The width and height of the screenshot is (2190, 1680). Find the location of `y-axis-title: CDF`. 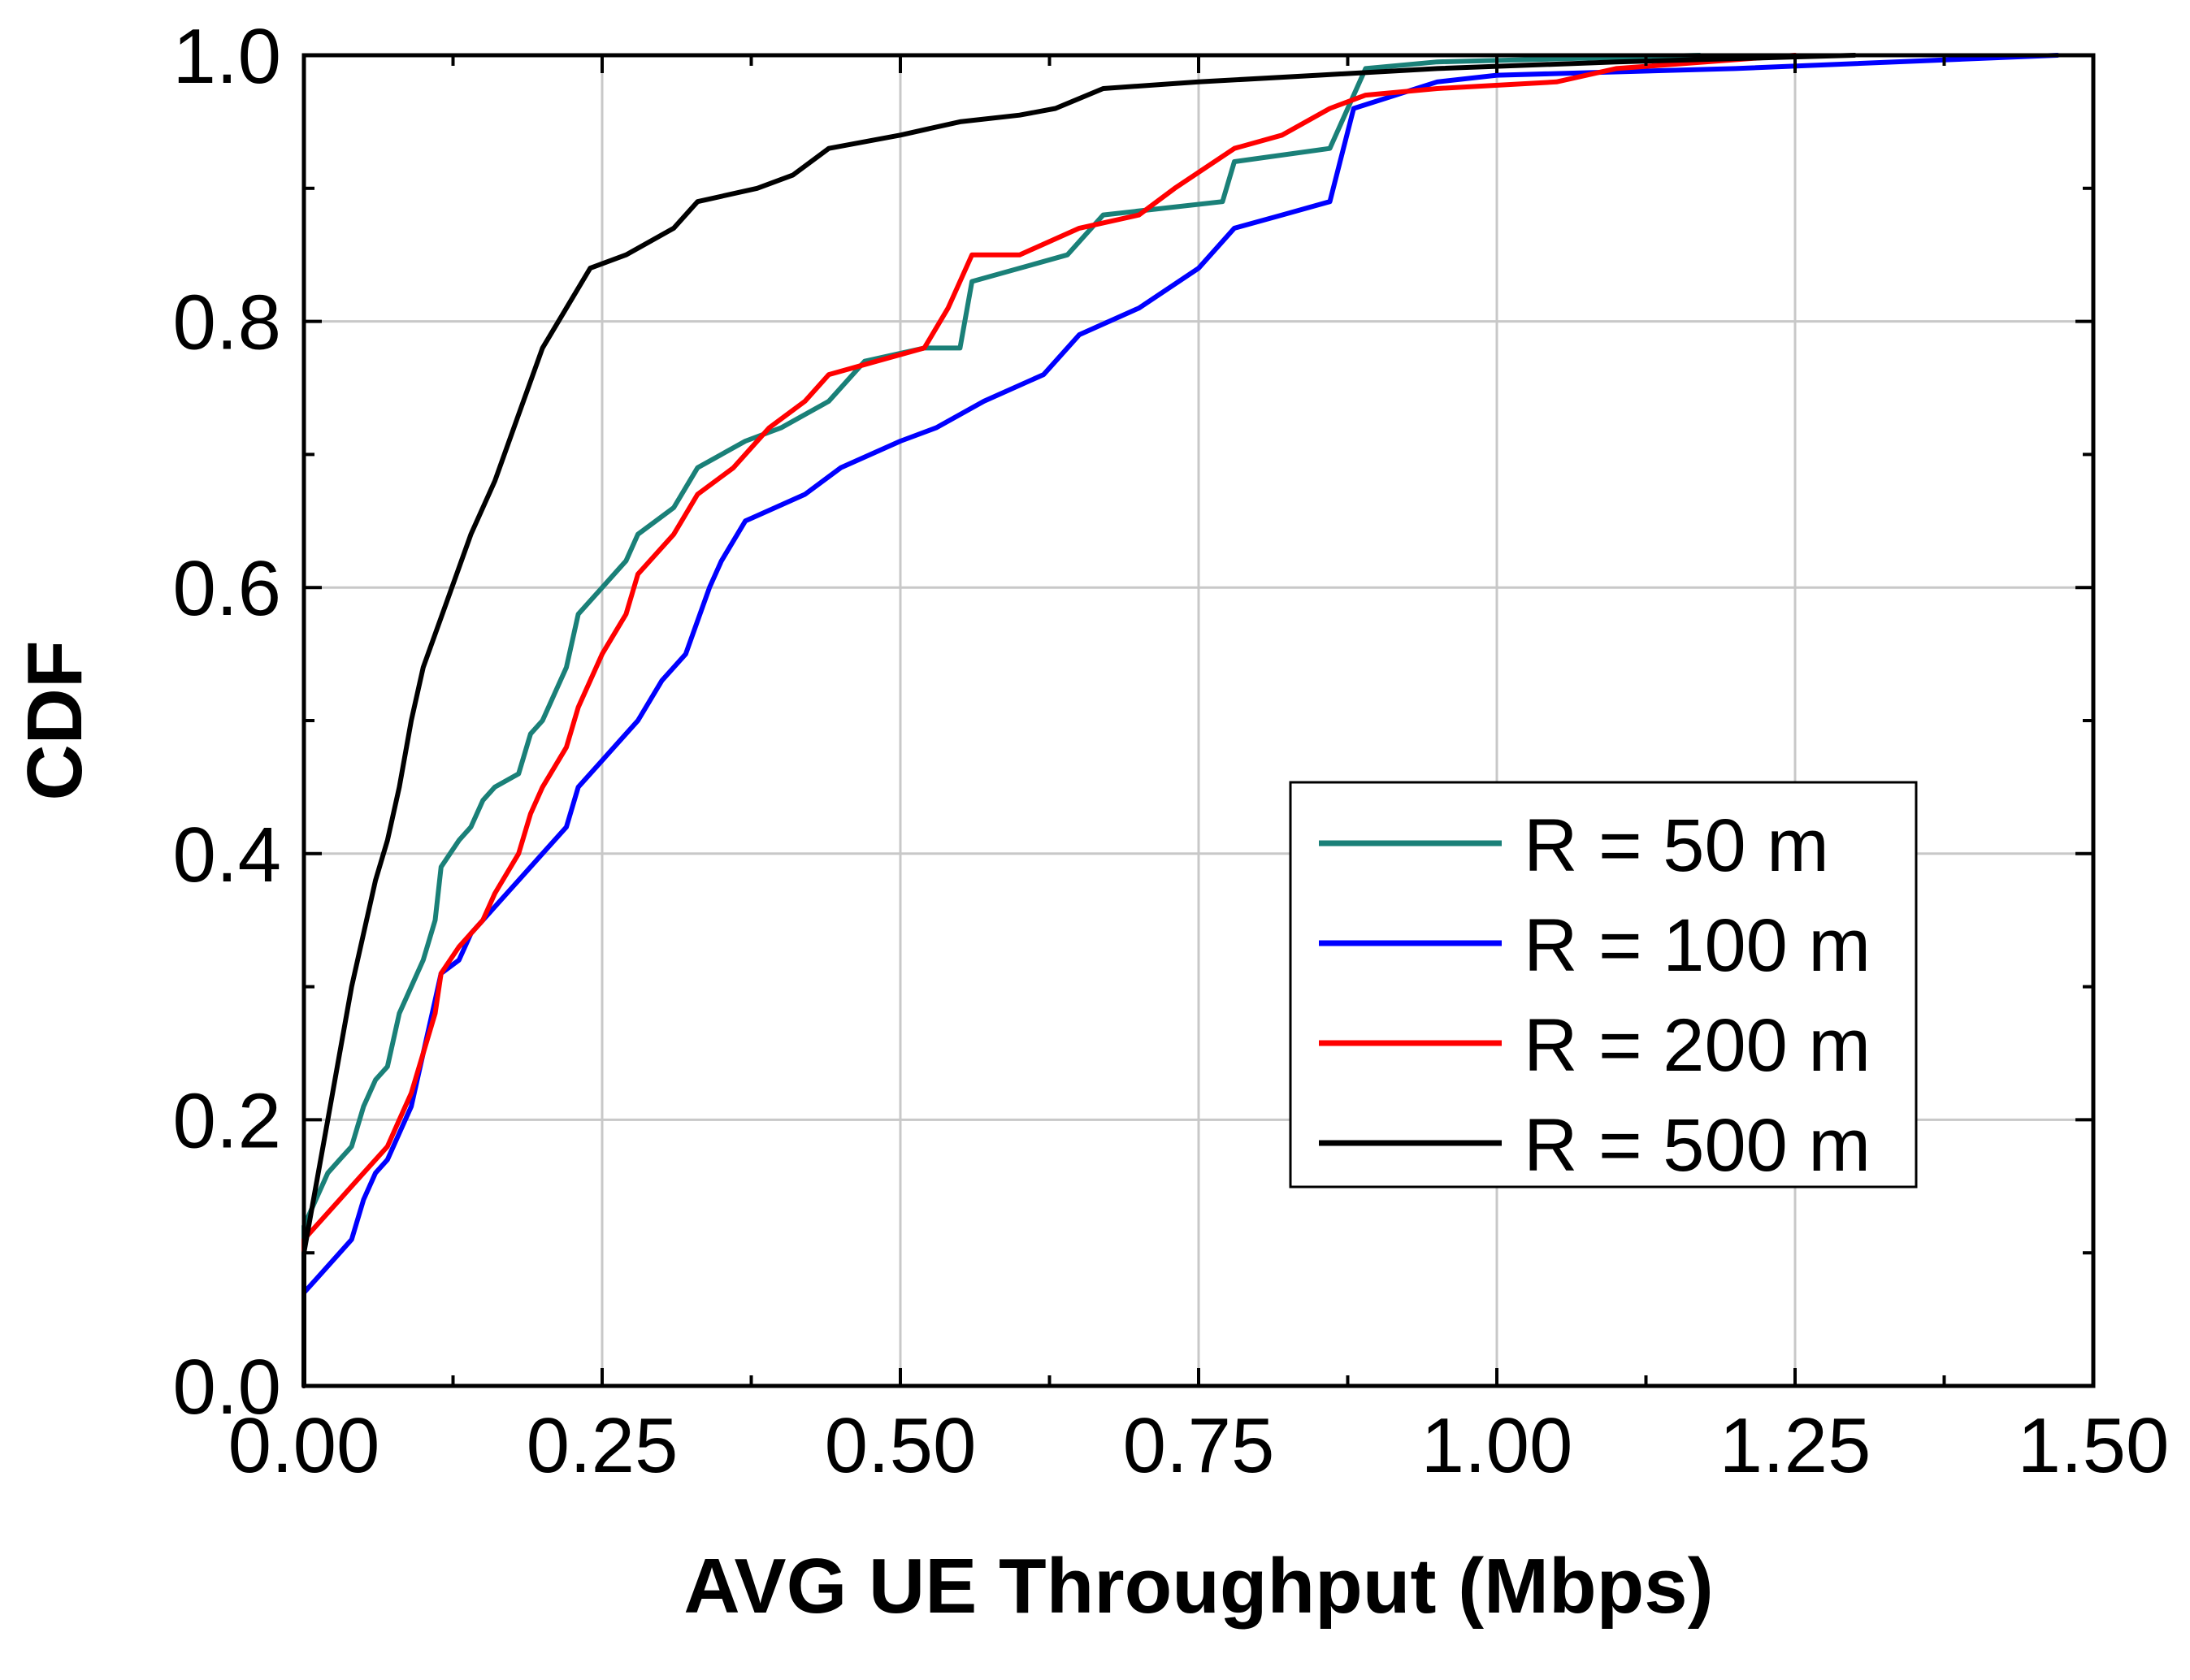

y-axis-title: CDF is located at coordinates (54, 720).